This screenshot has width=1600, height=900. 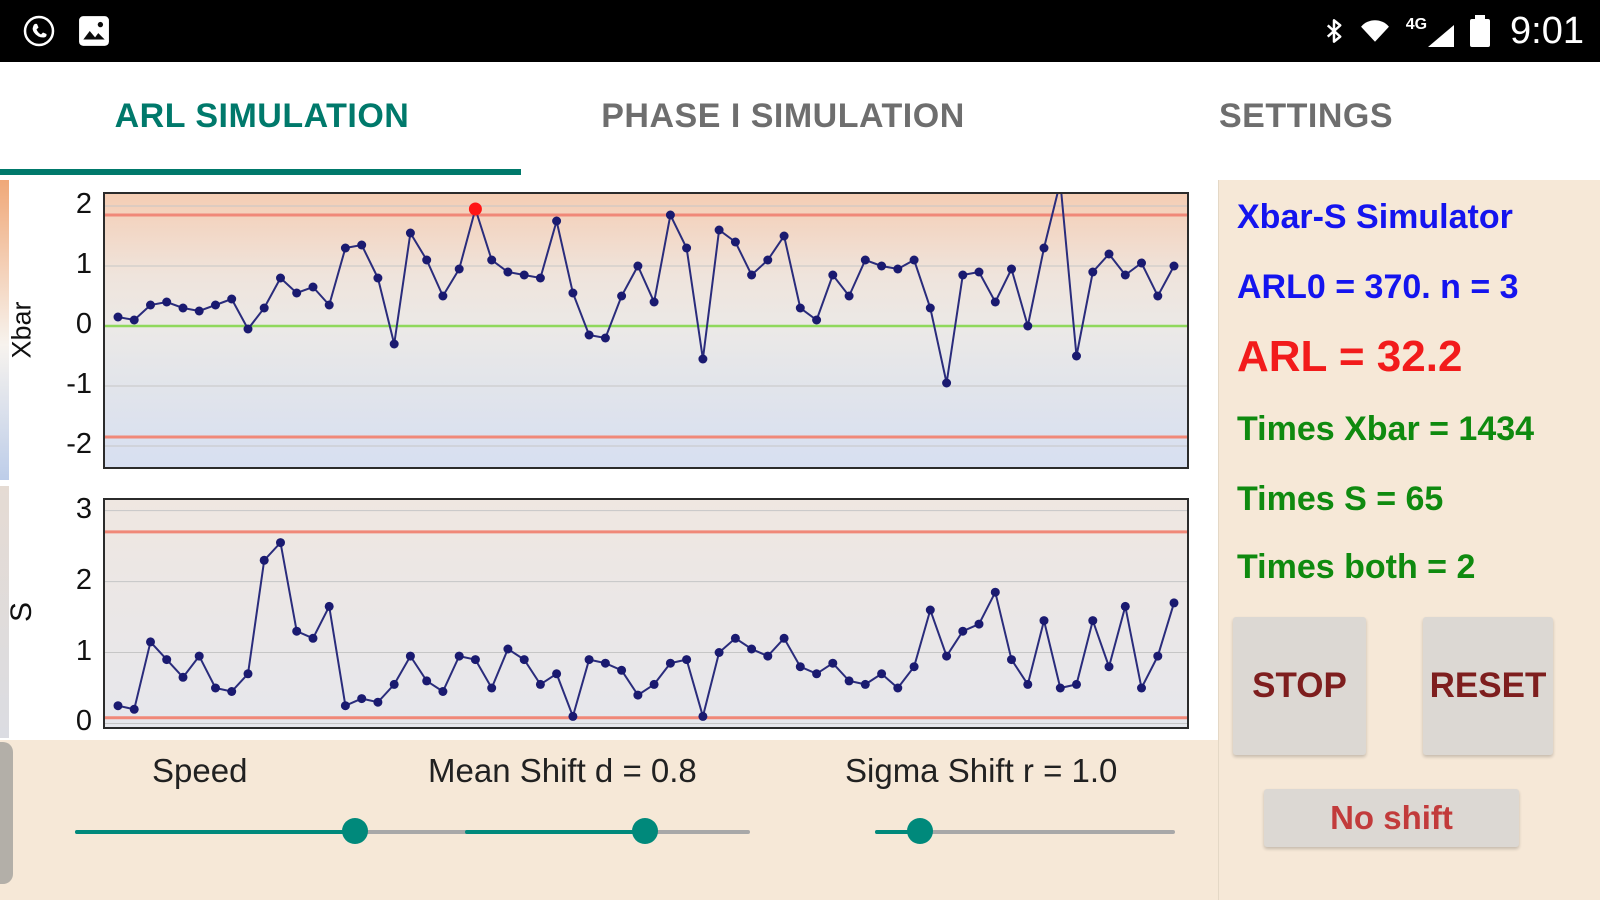 I want to click on y-axis-tick: 2, so click(x=83, y=579).